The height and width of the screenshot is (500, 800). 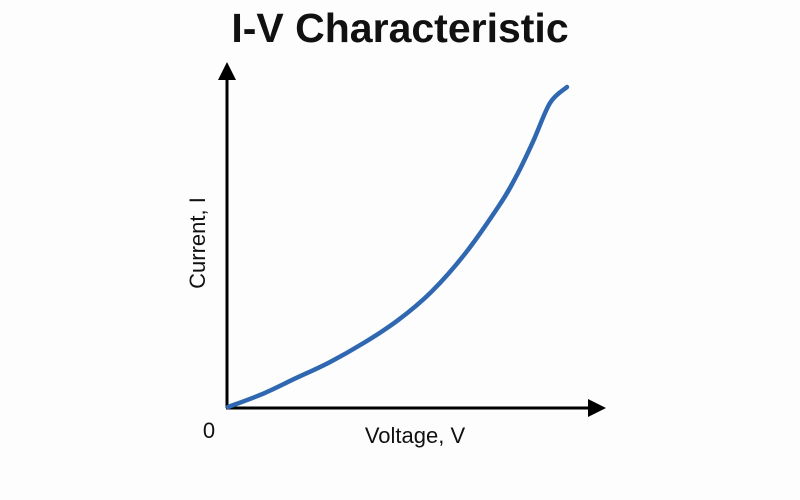 What do you see at coordinates (227, 71) in the screenshot?
I see `y-axis-arrow` at bounding box center [227, 71].